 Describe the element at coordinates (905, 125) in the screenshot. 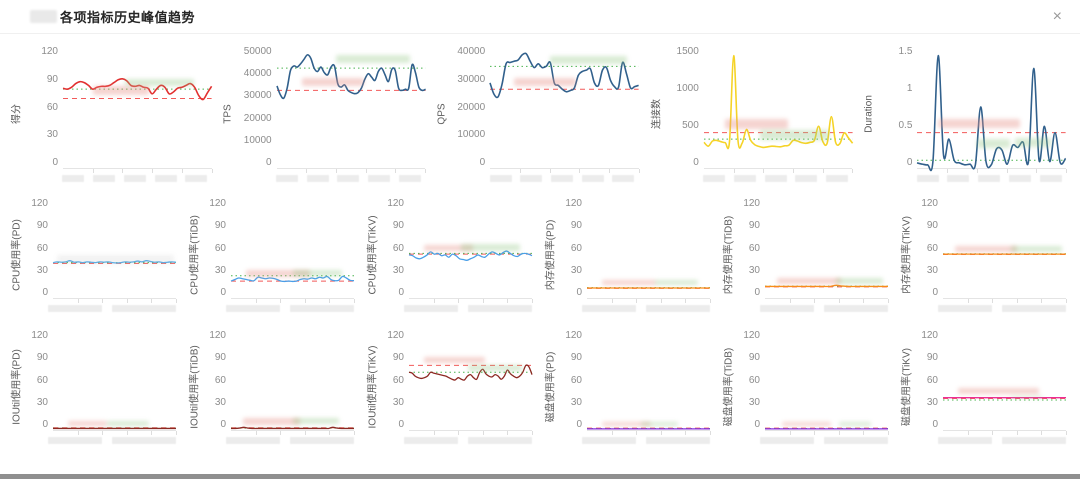

I see `y-tick-label: 0.5` at that location.